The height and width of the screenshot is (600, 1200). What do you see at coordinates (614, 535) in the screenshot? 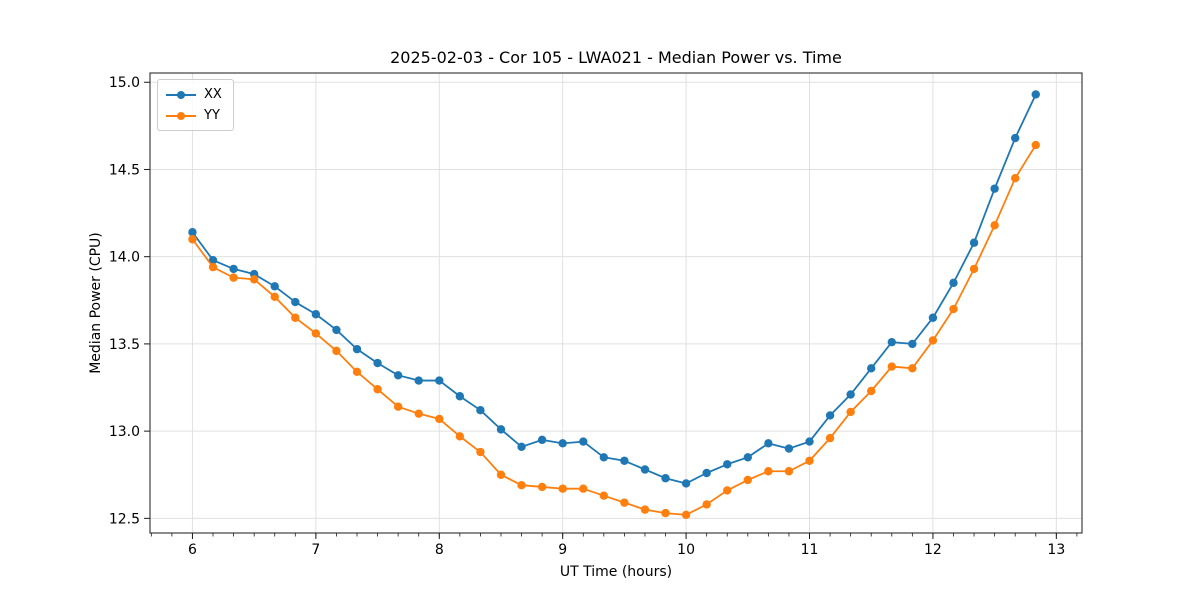
I see `x-minor-ticks` at bounding box center [614, 535].